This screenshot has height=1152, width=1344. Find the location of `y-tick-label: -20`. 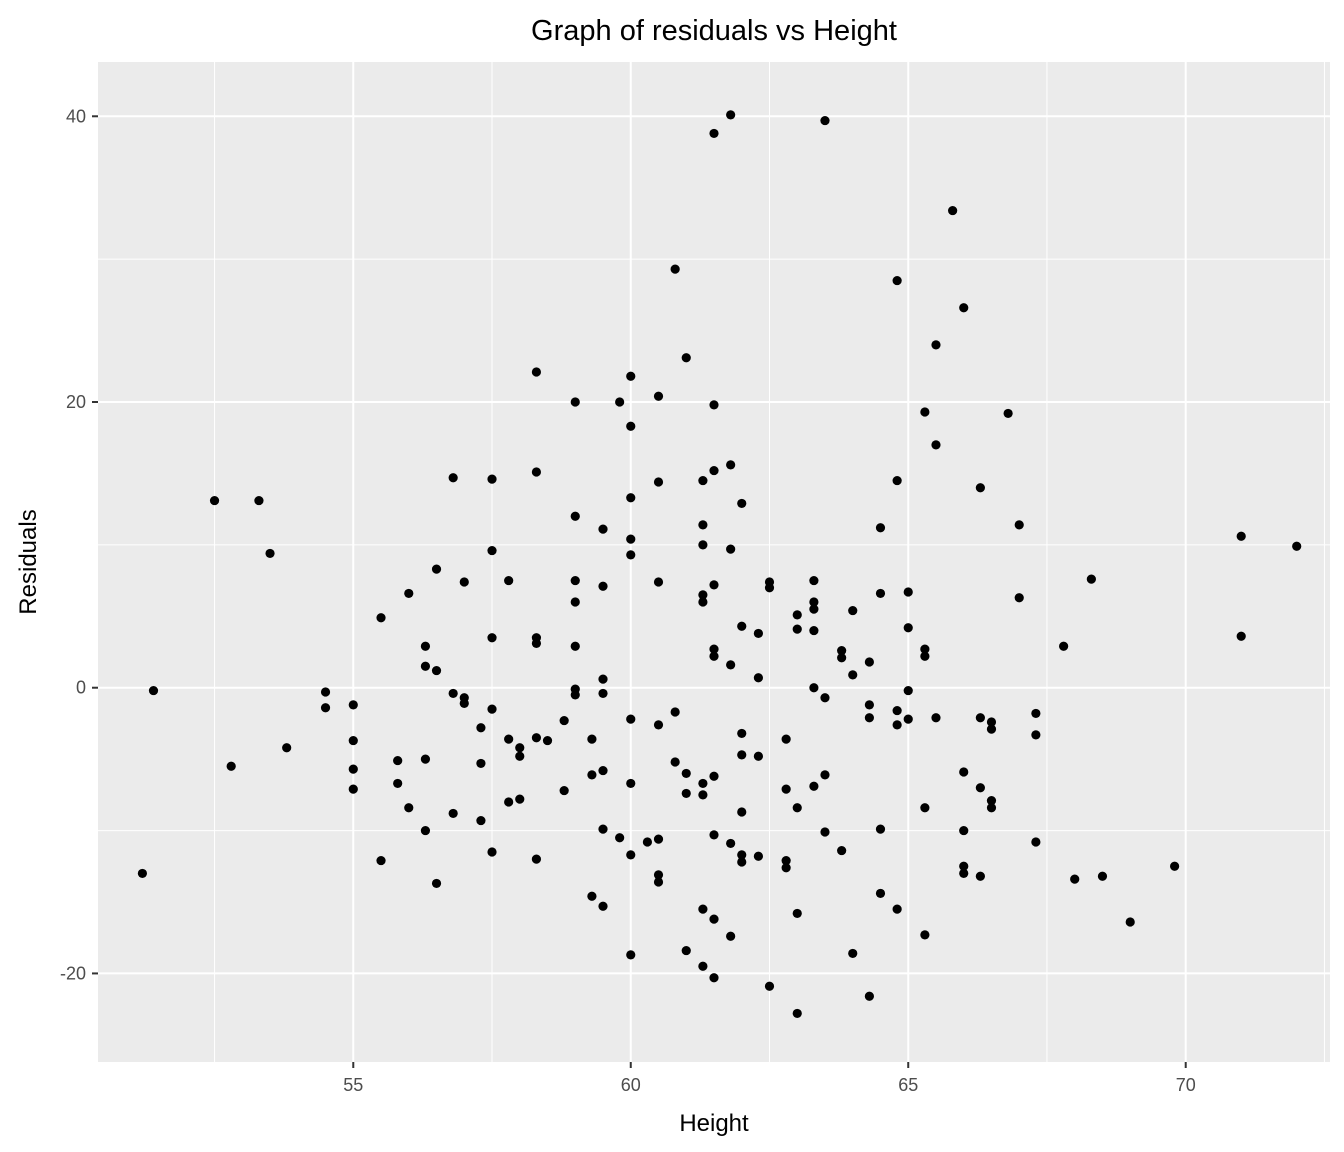

y-tick-label: -20 is located at coordinates (73, 973).